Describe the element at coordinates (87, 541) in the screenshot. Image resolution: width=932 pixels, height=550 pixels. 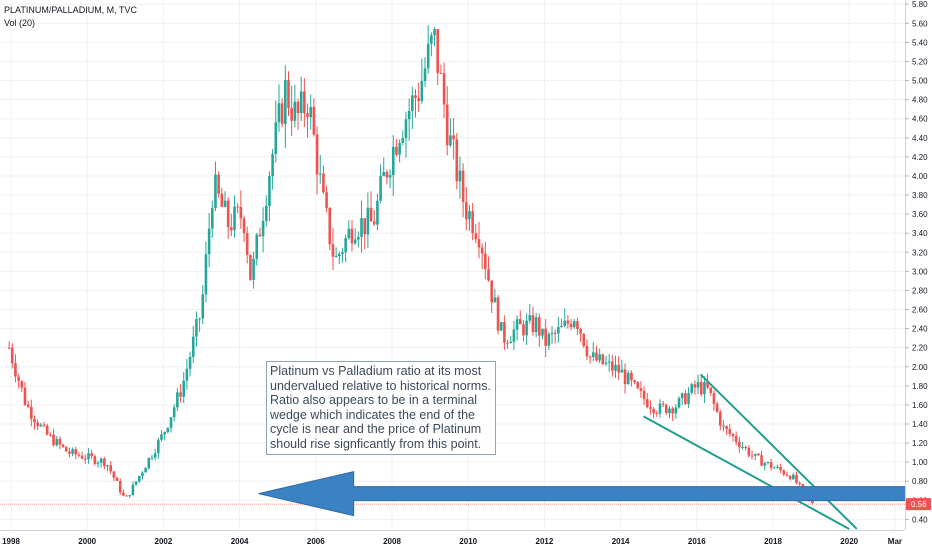
I see `x-tick-label: 2000` at that location.